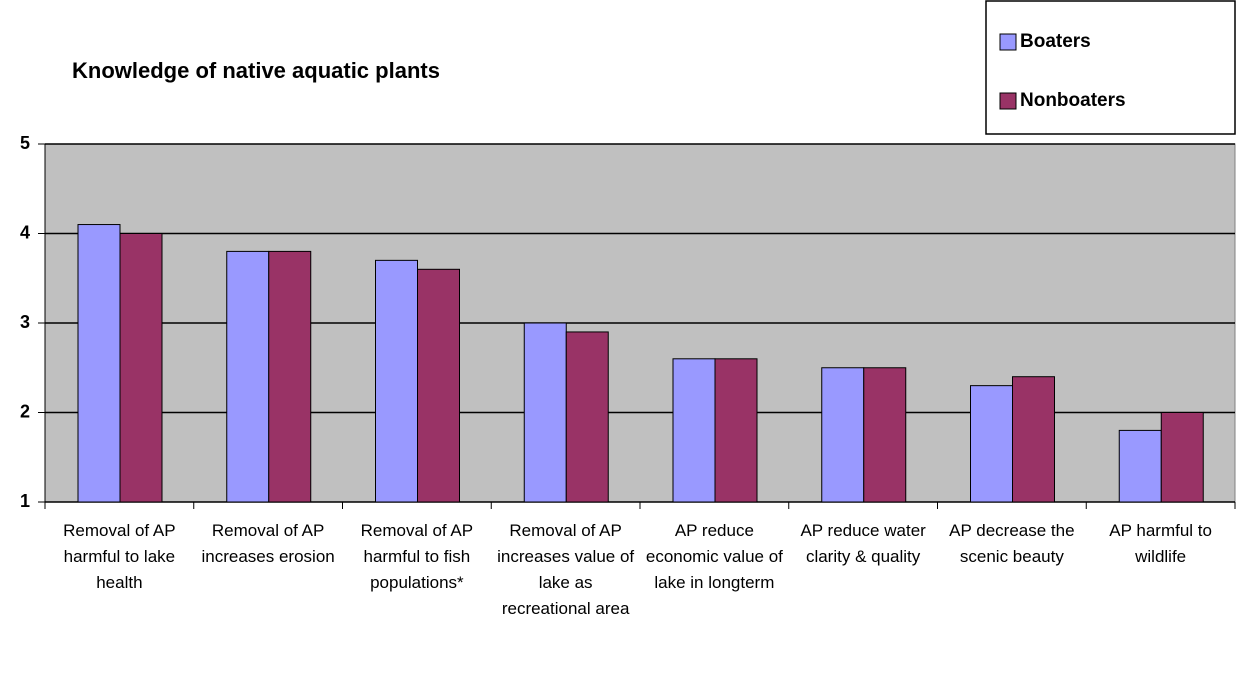  I want to click on y-tick-label: 1, so click(25, 501).